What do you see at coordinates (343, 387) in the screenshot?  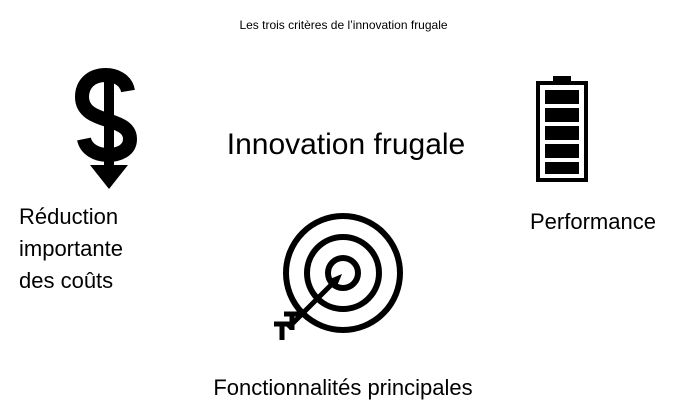 I see `criterion-core-features-label: Fonctionnalités principales` at bounding box center [343, 387].